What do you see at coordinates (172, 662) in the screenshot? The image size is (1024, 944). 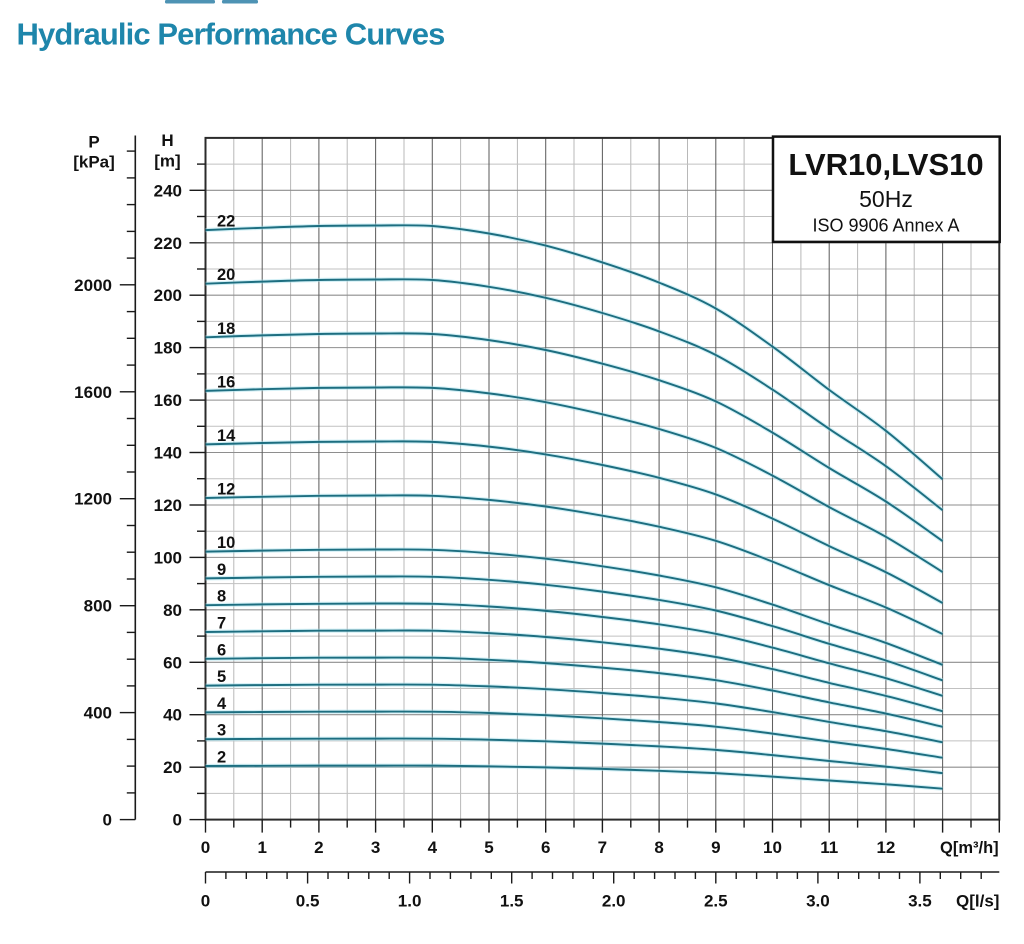 I see `svg-text: 60` at bounding box center [172, 662].